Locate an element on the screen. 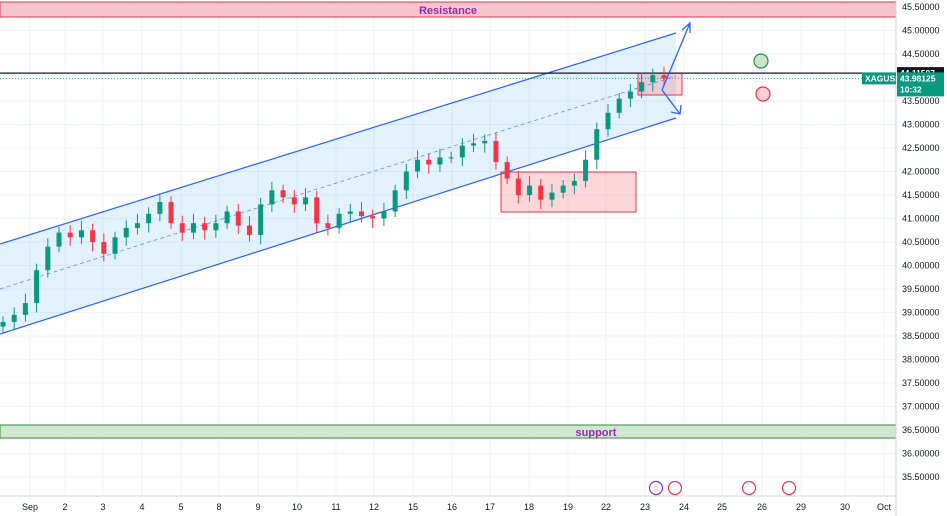  x-tick-label: 17 is located at coordinates (490, 507).